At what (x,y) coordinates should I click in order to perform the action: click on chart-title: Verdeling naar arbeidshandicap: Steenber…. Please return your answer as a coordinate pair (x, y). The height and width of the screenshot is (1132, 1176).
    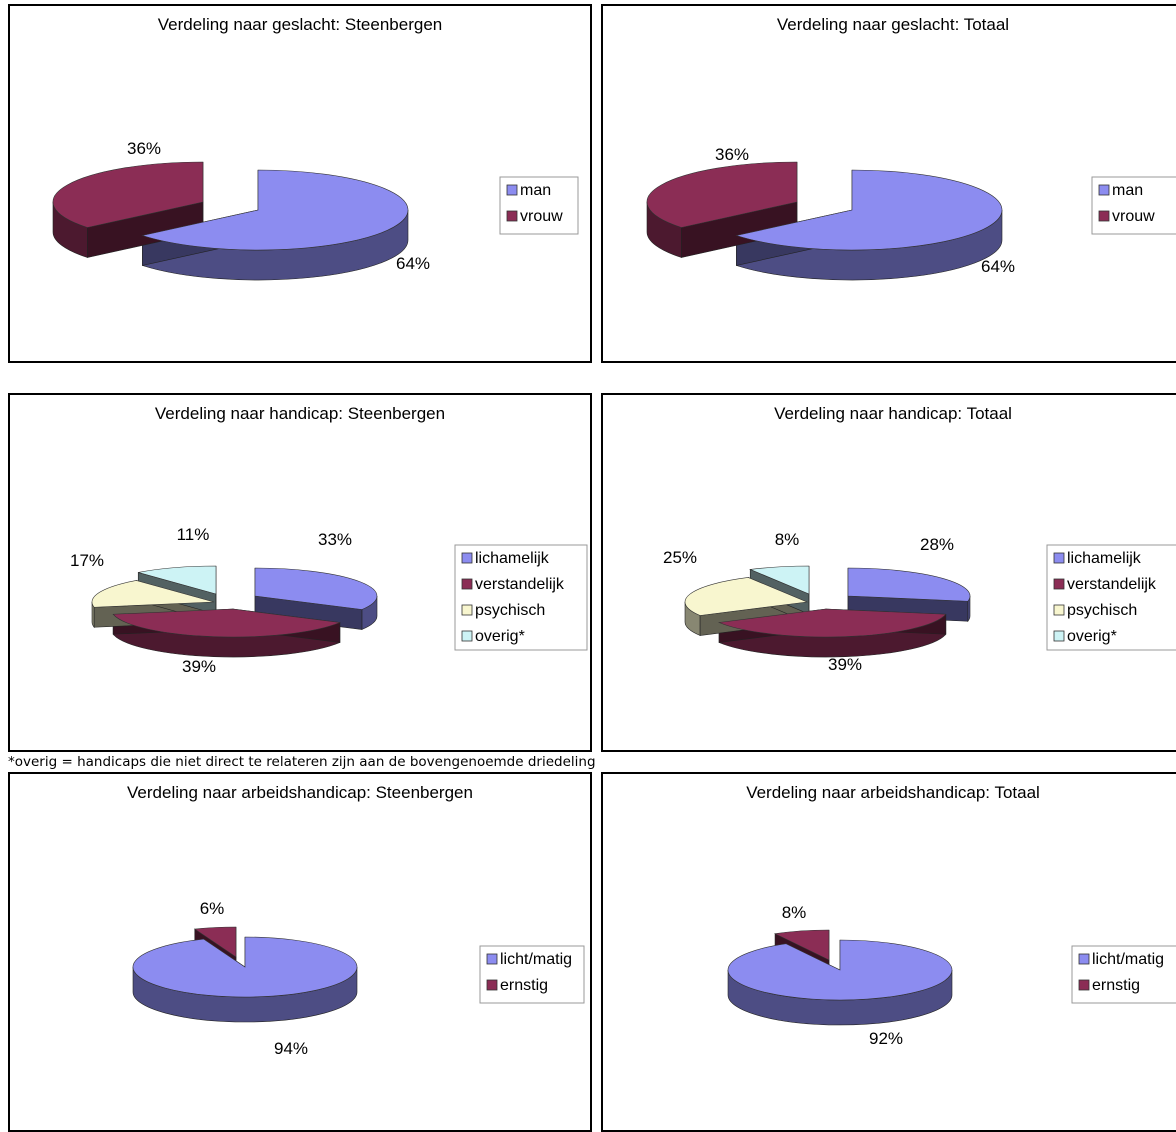
    Looking at the image, I should click on (300, 792).